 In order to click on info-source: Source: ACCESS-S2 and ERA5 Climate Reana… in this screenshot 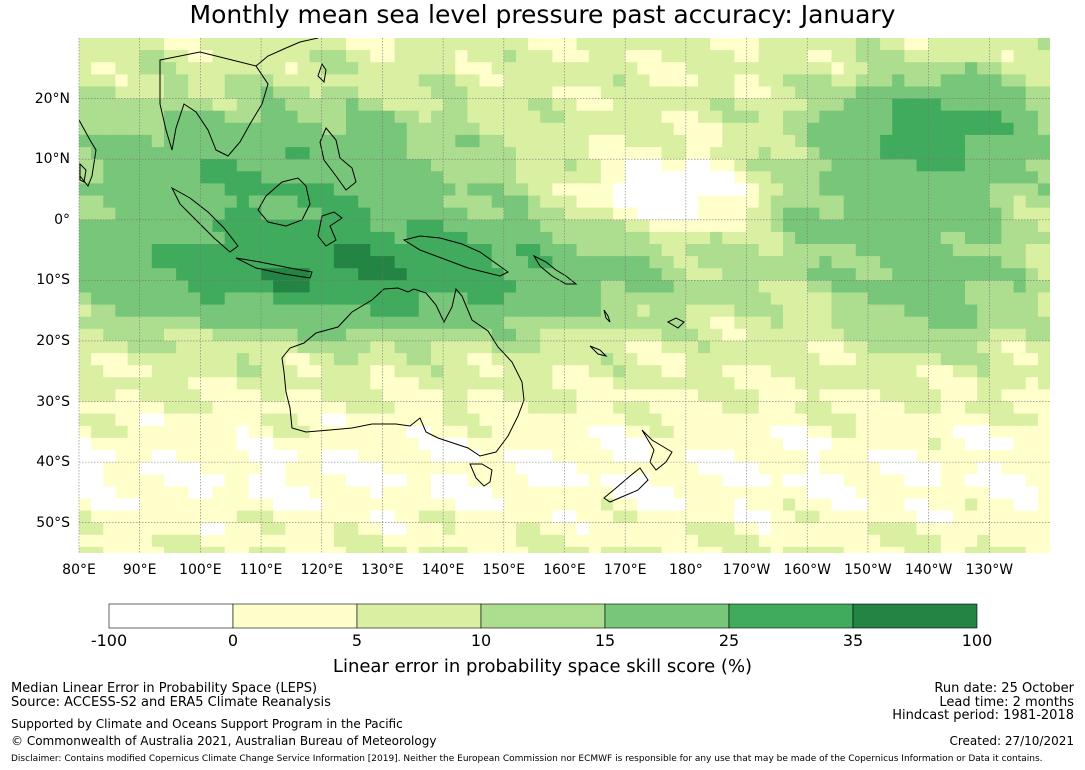, I will do `click(171, 702)`.